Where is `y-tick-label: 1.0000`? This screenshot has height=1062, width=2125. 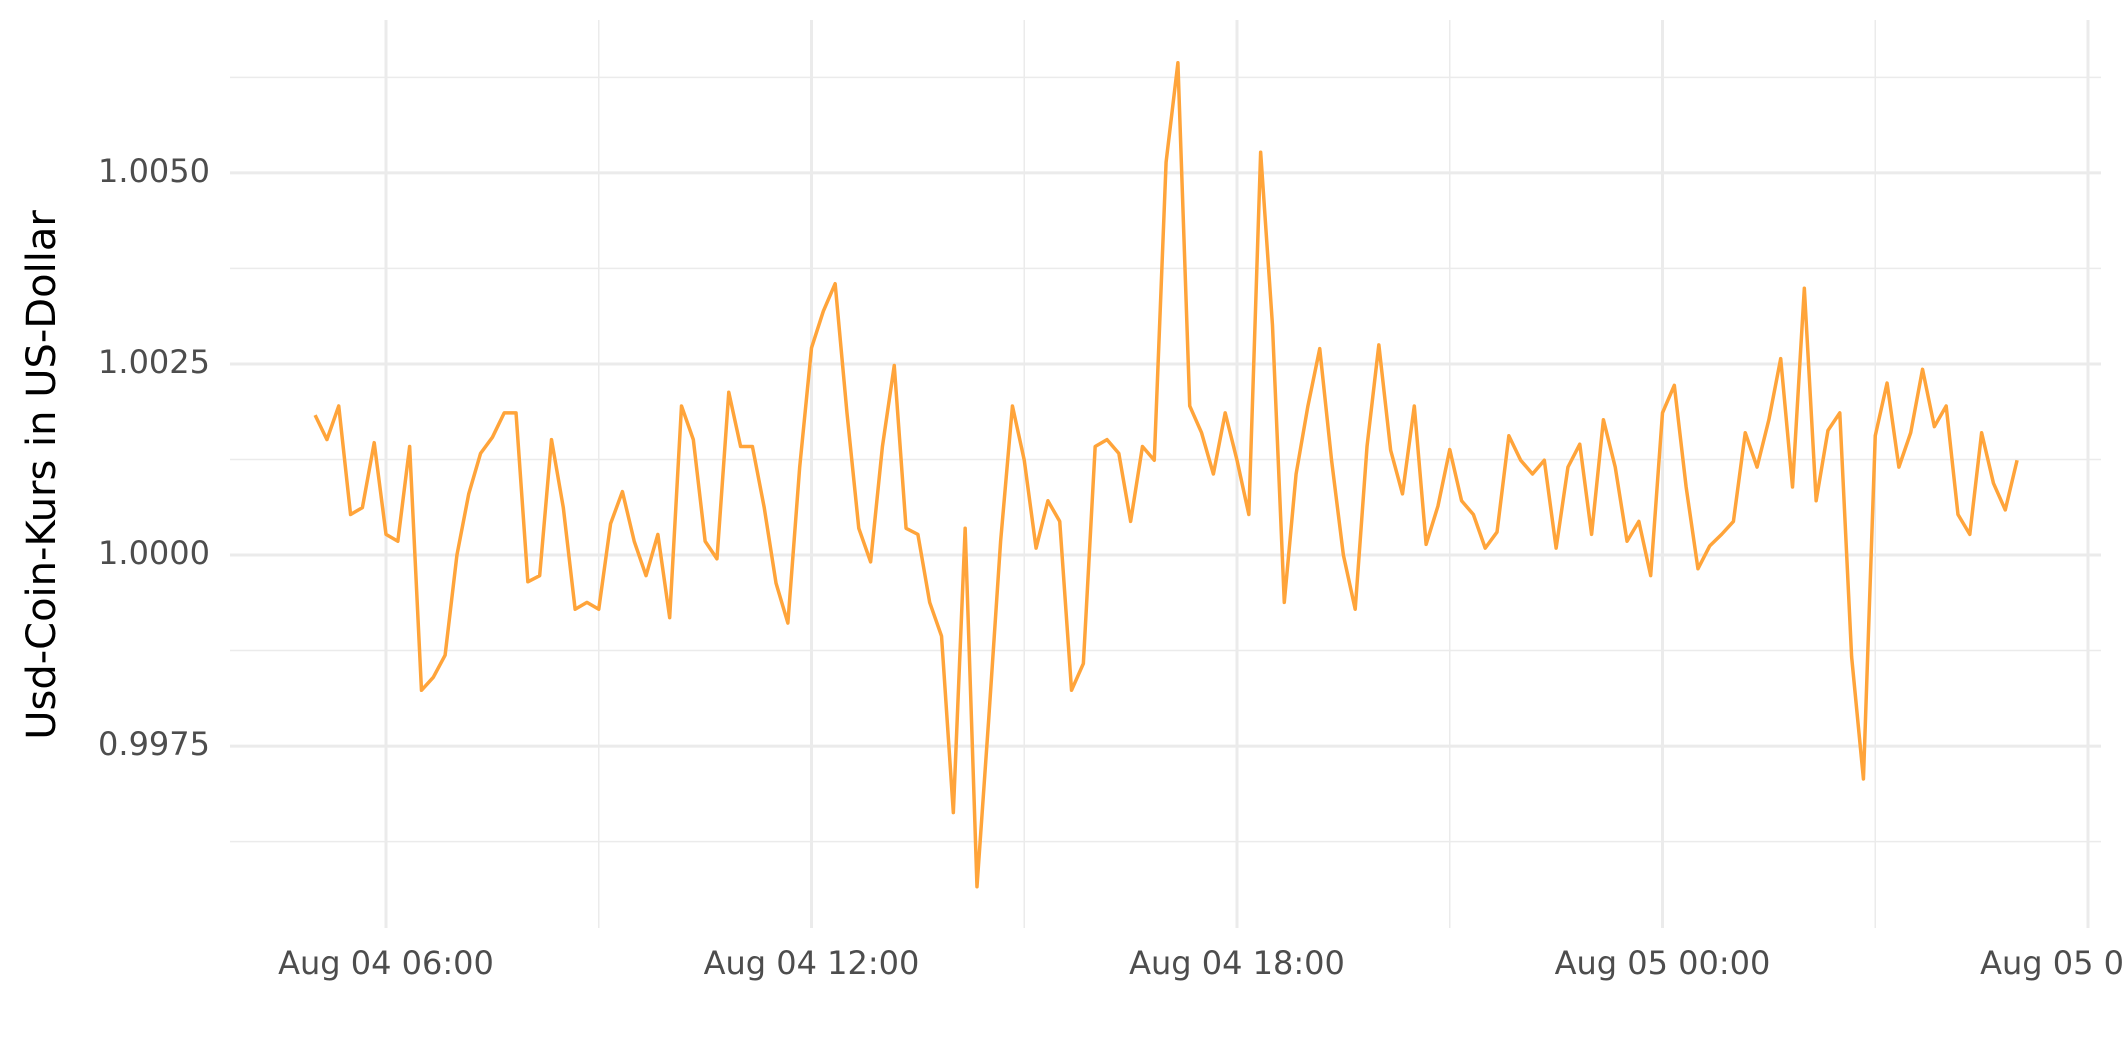 y-tick-label: 1.0000 is located at coordinates (154, 553).